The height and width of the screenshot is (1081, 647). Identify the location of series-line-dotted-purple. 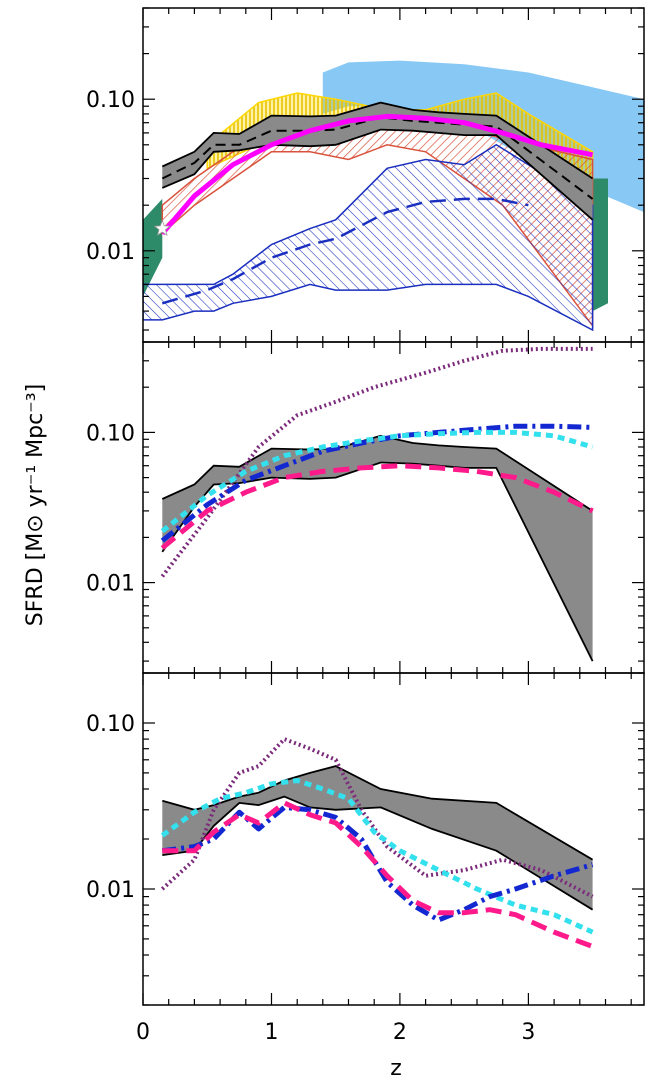
(377, 818).